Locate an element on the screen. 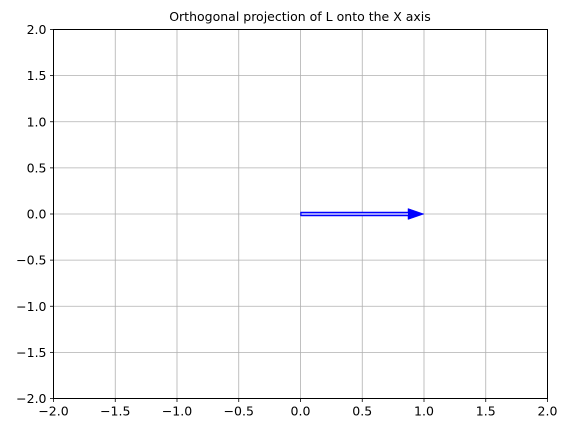 Image resolution: width=570 pixels, height=432 pixels. vectors is located at coordinates (362, 214).